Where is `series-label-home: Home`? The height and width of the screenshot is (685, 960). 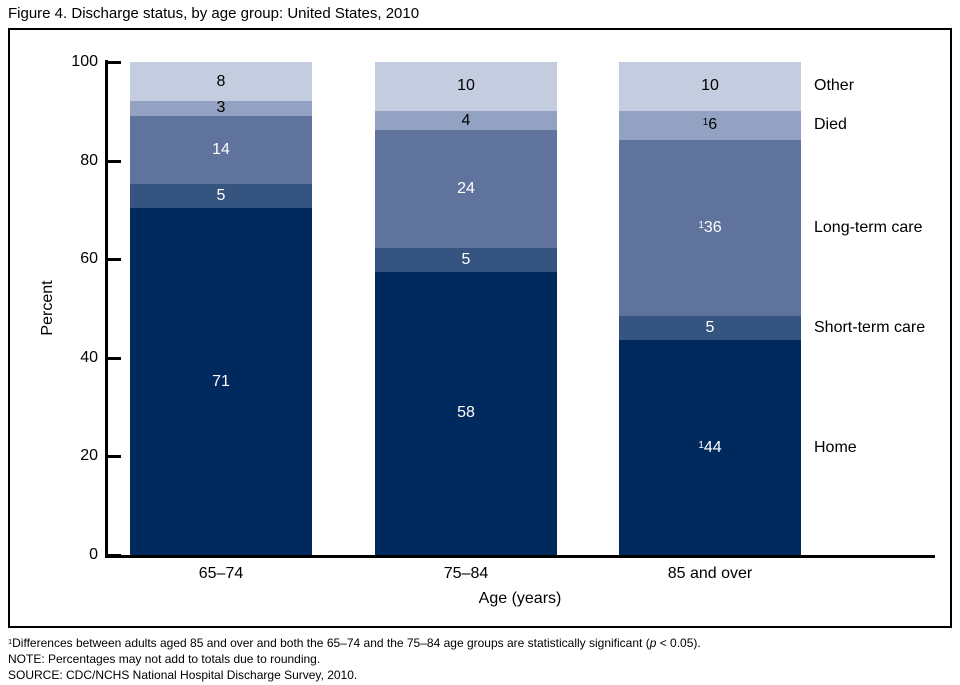 series-label-home: Home is located at coordinates (835, 447).